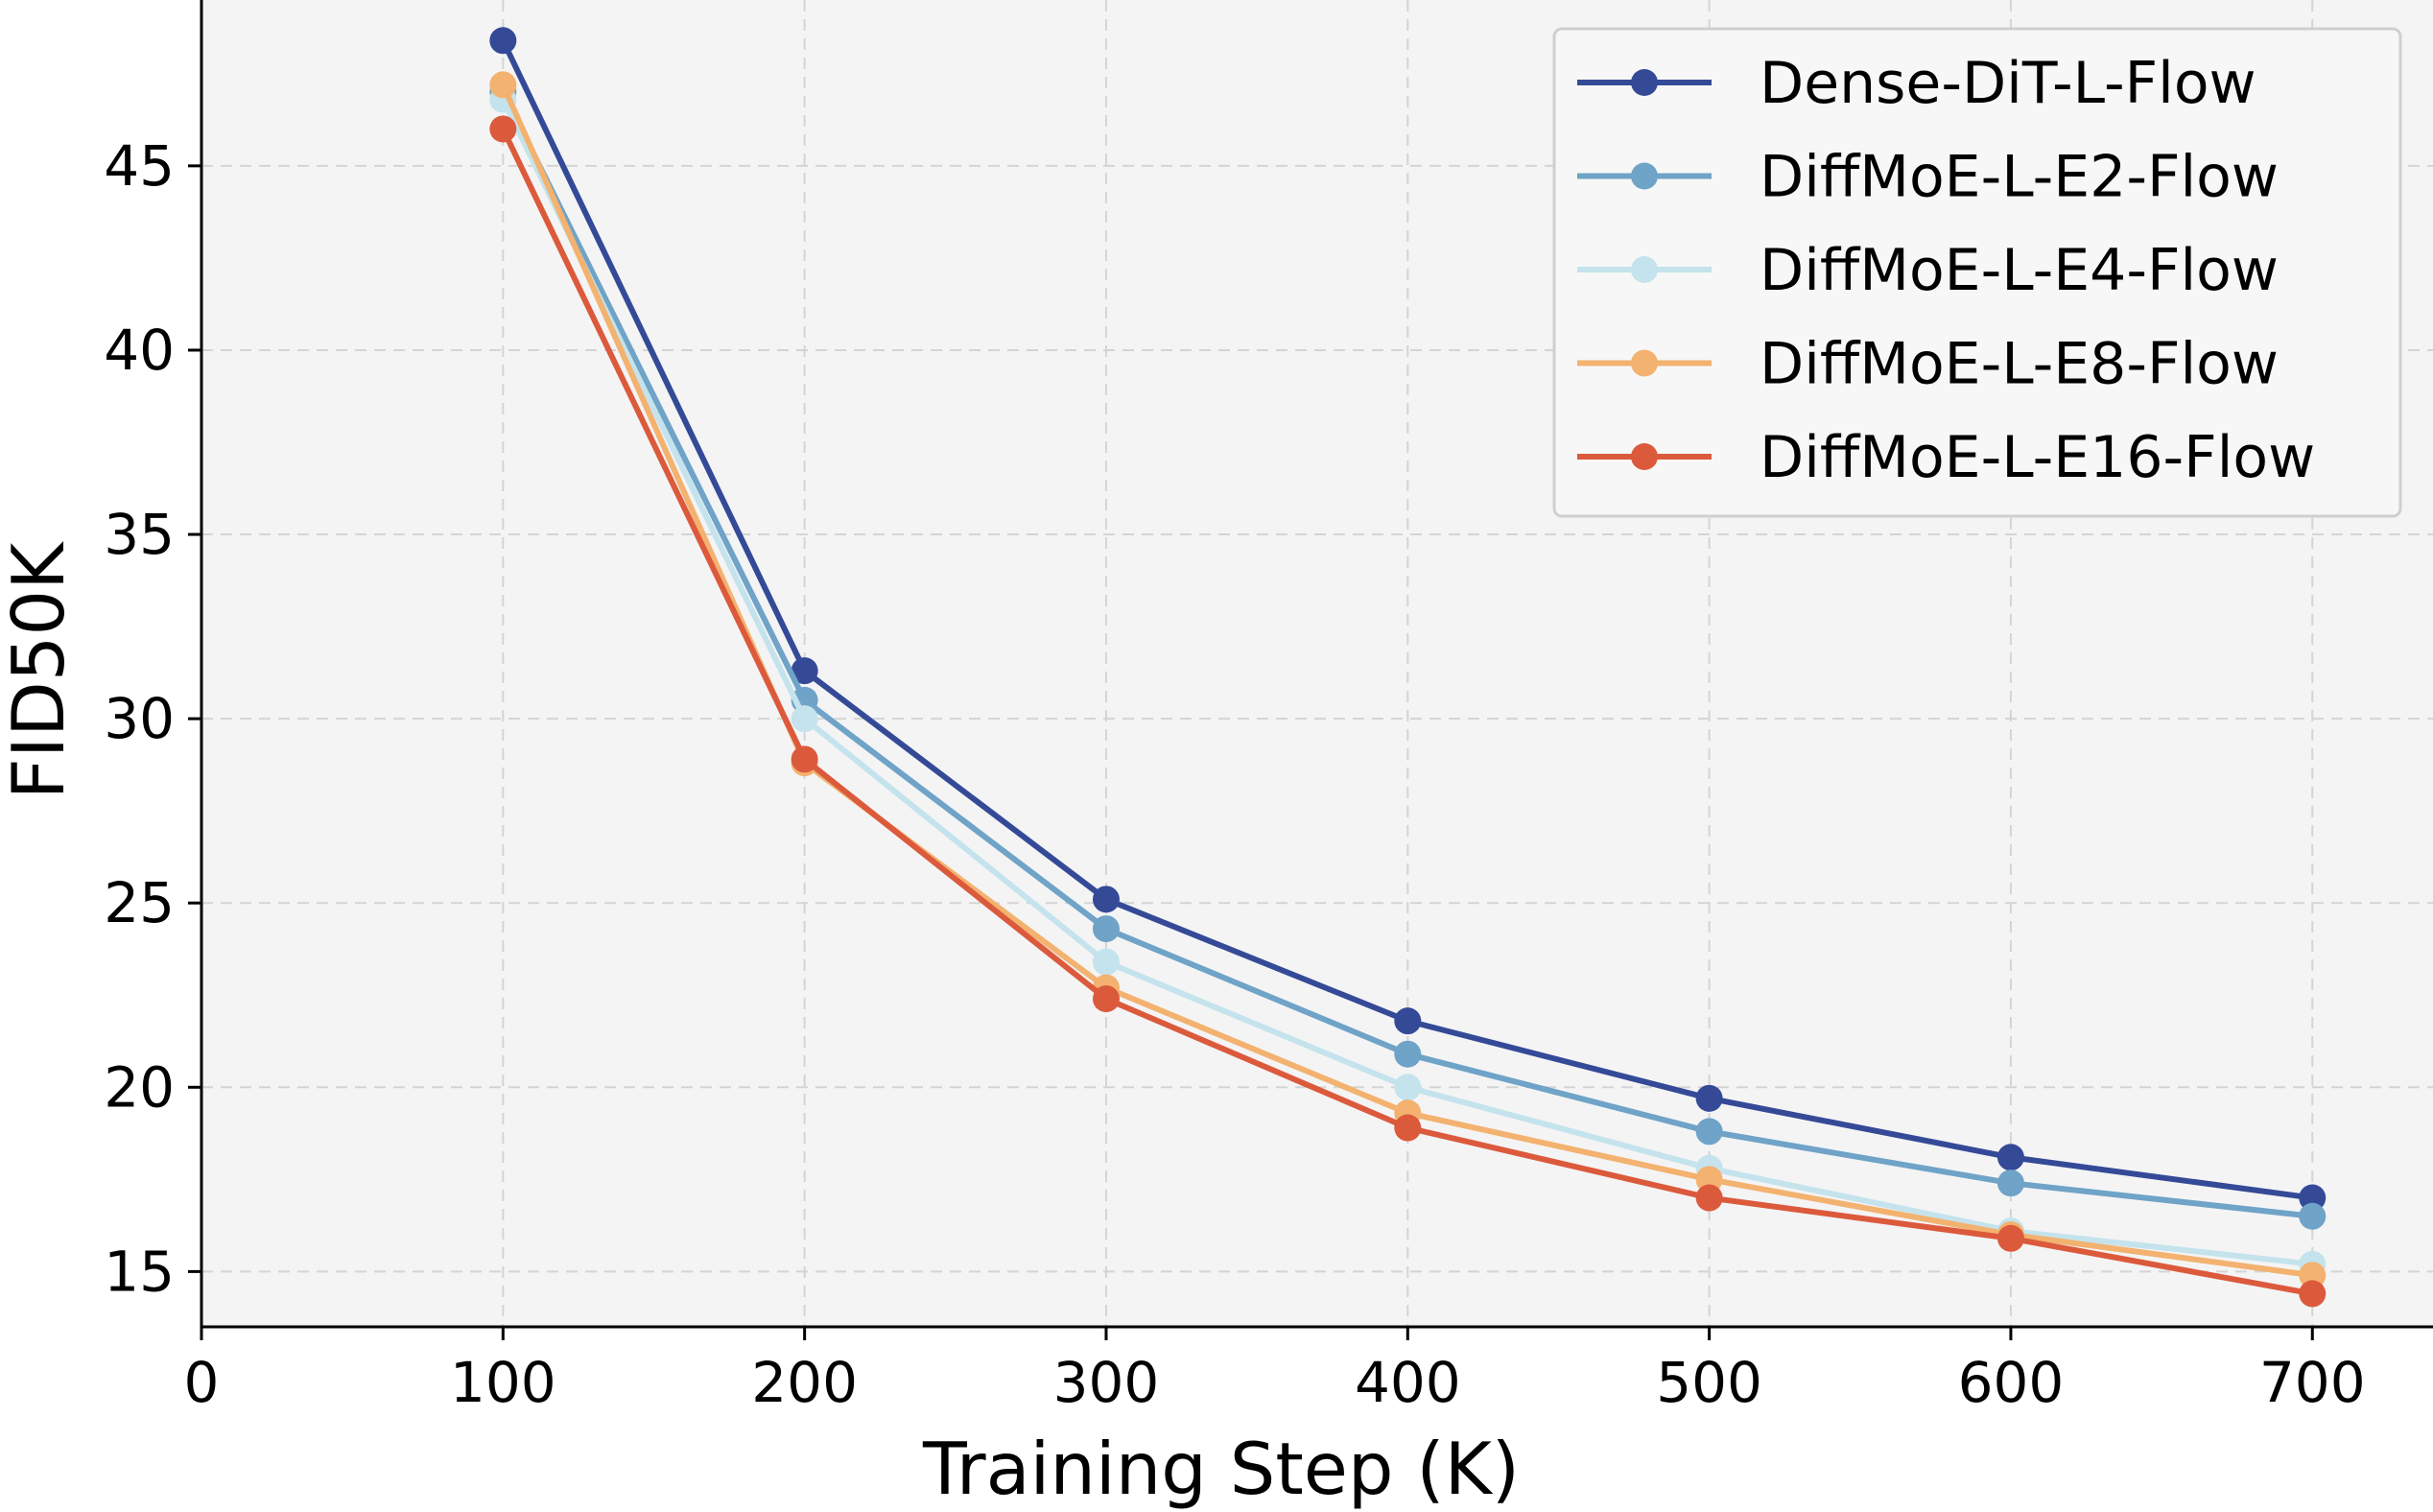 Image resolution: width=2433 pixels, height=1512 pixels. I want to click on legend-entry: DiffMoE-L-E16-Flow, so click(1946, 457).